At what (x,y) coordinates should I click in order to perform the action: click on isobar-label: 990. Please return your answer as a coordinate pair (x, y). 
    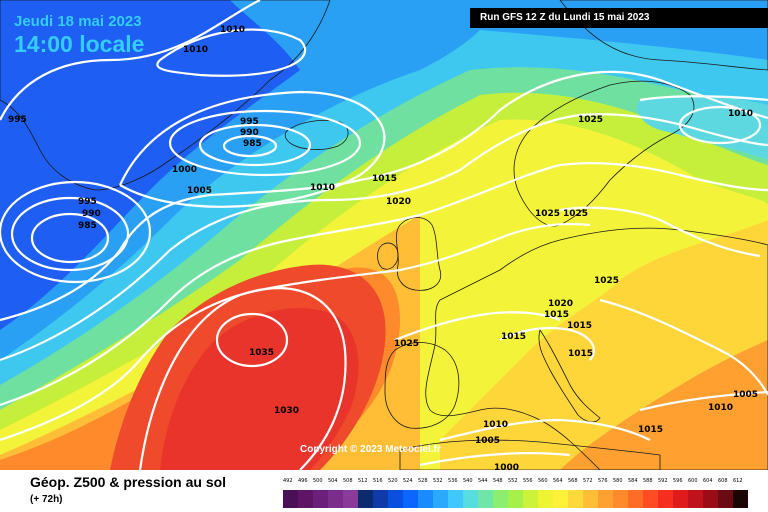
    Looking at the image, I should click on (91, 214).